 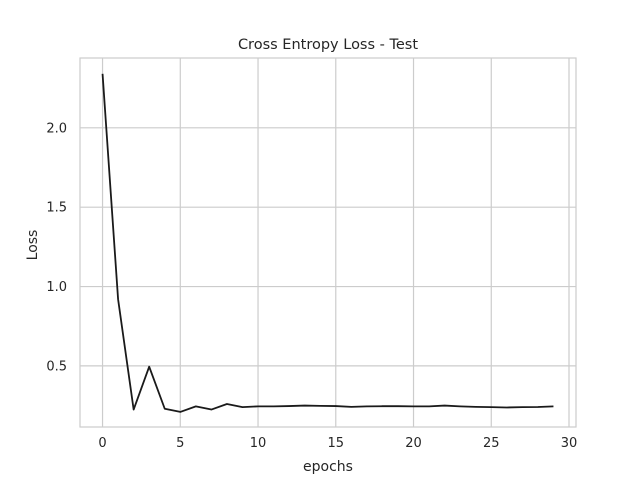 I want to click on y-tick-label: 1.0, so click(x=56, y=287).